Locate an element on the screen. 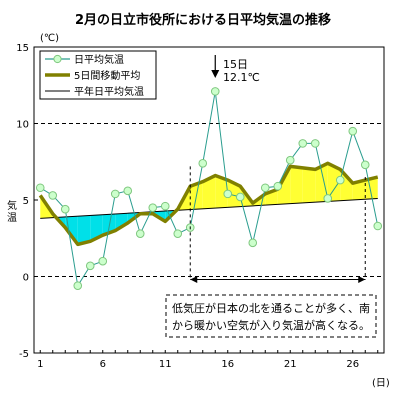  y-tick-label: 0 is located at coordinates (26, 278).